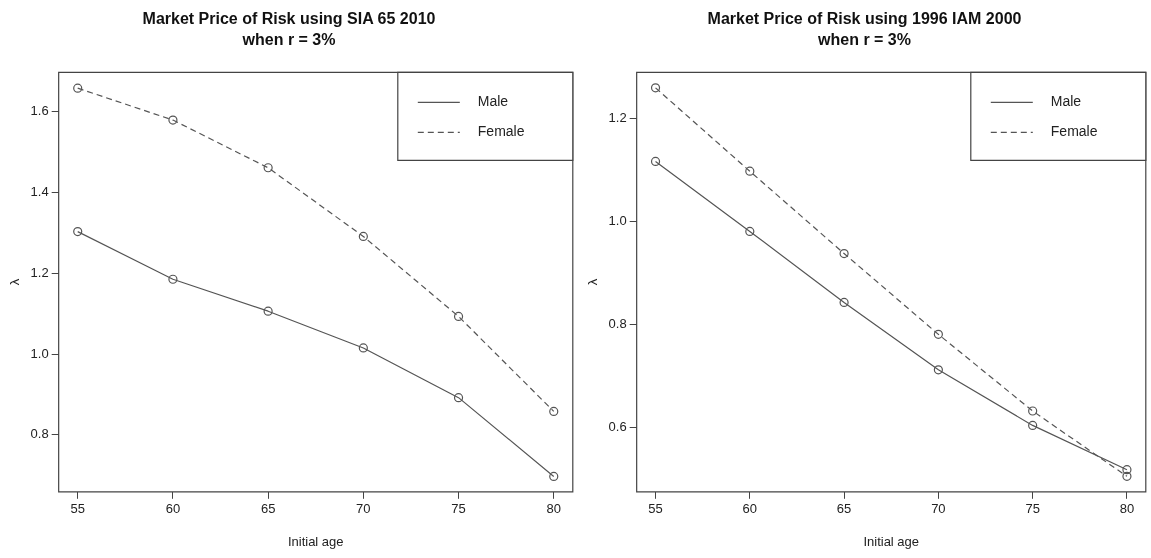  I want to click on y-tick-label: 0.6, so click(617, 427).